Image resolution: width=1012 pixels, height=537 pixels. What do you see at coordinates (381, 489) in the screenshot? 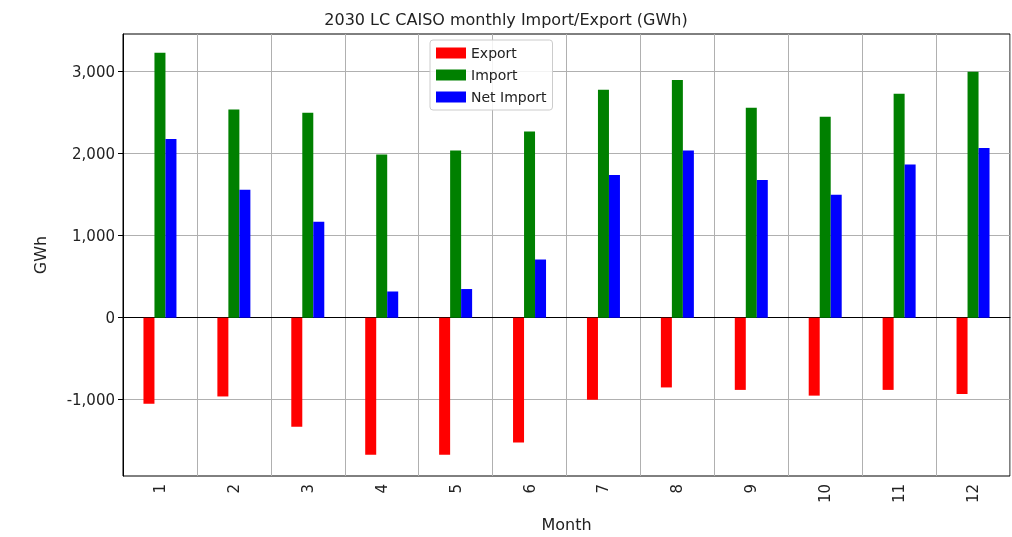
I see `x-tick-label: 4` at bounding box center [381, 489].